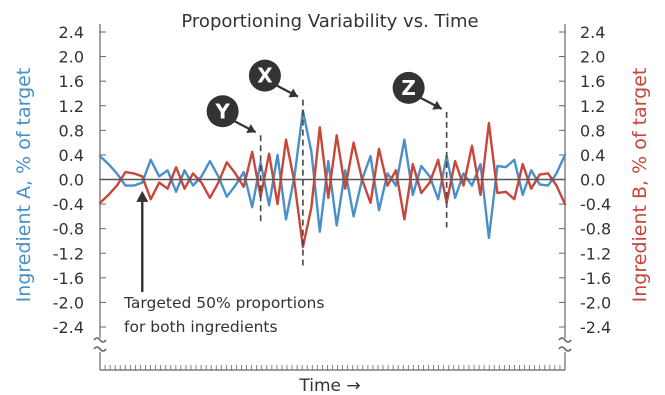 This screenshot has height=395, width=665. What do you see at coordinates (592, 81) in the screenshot?
I see `y-tick-label-right: 1.6` at bounding box center [592, 81].